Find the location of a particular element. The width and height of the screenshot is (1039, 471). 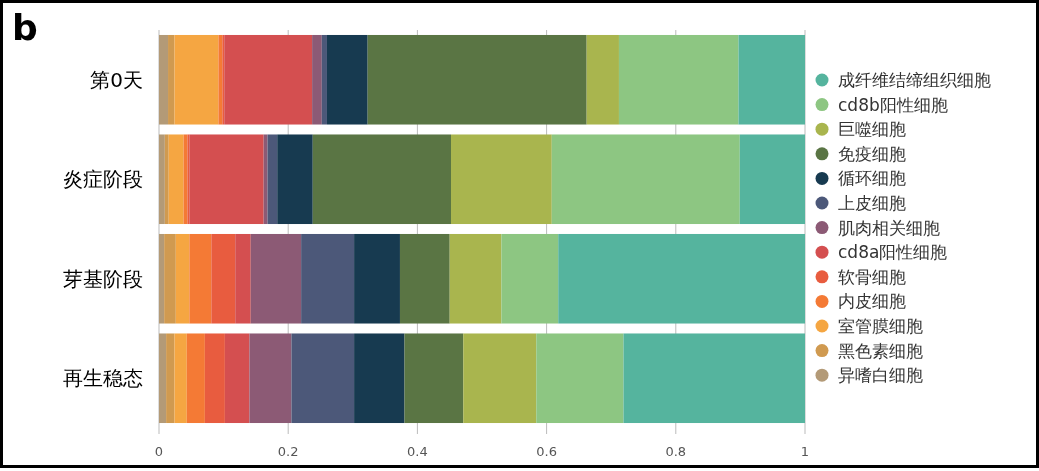

y-tick-label: 芽基阶段 is located at coordinates (103, 278).